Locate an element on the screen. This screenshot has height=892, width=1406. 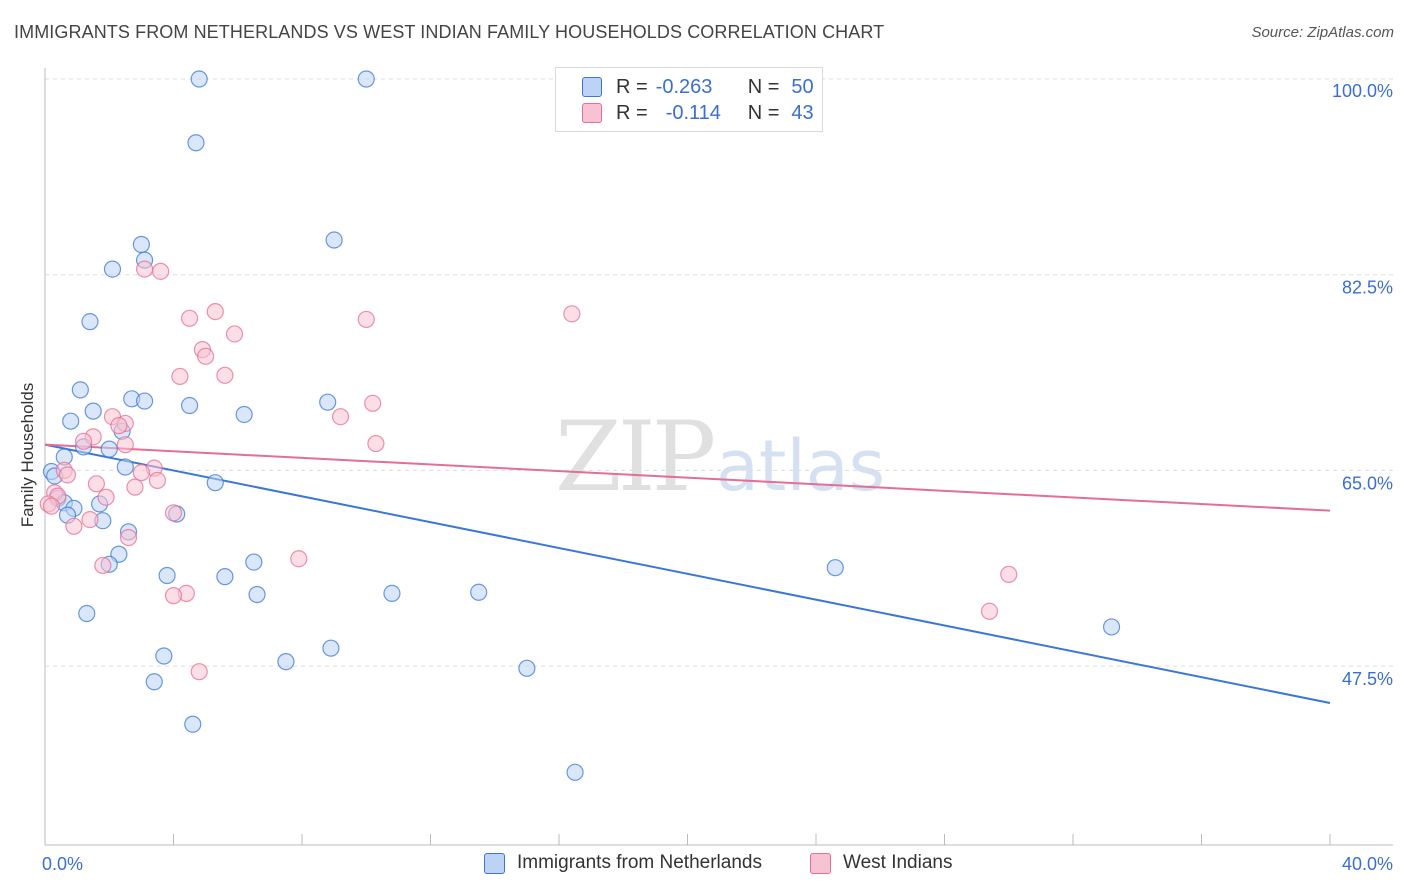
source-label: Source: ZipAtlas.com is located at coordinates (1322, 32).